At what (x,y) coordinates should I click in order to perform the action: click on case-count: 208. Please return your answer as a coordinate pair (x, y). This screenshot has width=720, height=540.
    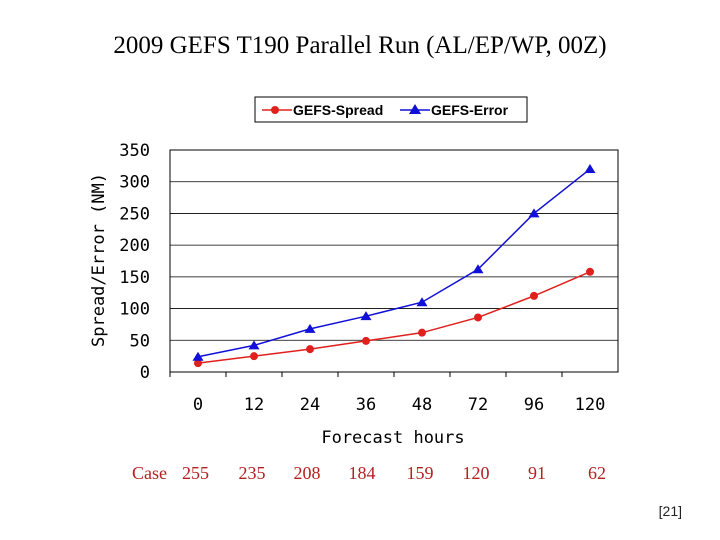
    Looking at the image, I should click on (307, 473).